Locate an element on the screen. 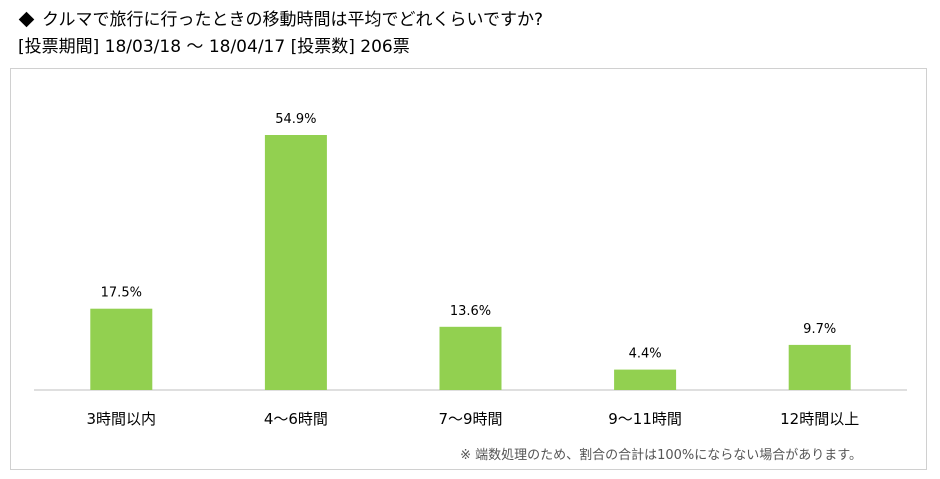  diamond-icon is located at coordinates (26, 19).